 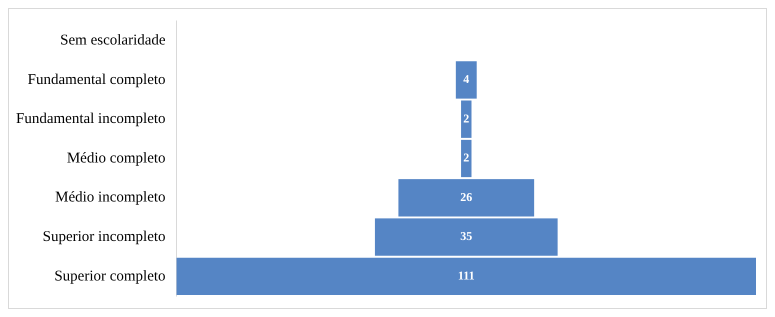 I want to click on category-label: Superior completo, so click(x=110, y=276).